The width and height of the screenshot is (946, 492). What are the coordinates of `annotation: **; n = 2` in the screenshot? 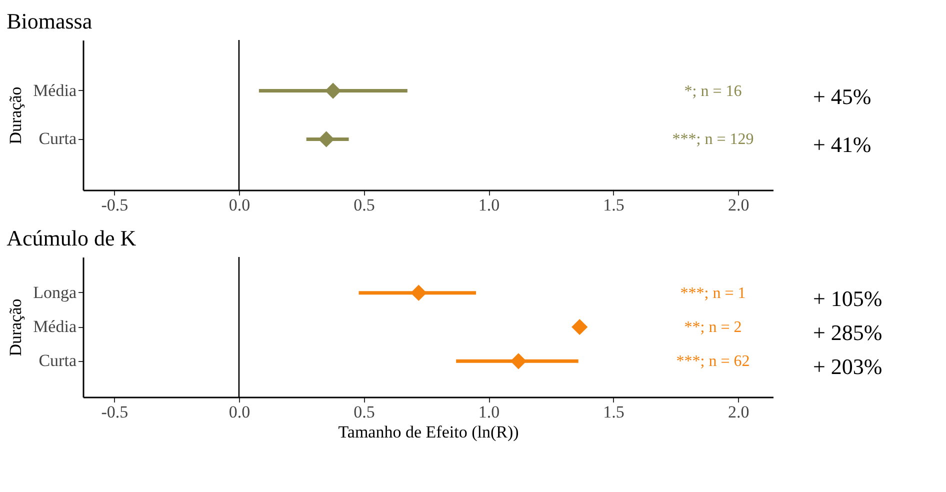 It's located at (713, 327).